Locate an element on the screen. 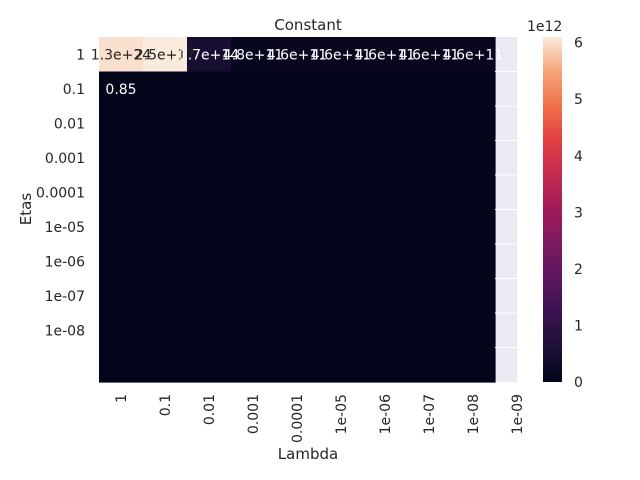 This screenshot has width=640, height=480. cell-annotation: 1.7e+14 is located at coordinates (209, 55).